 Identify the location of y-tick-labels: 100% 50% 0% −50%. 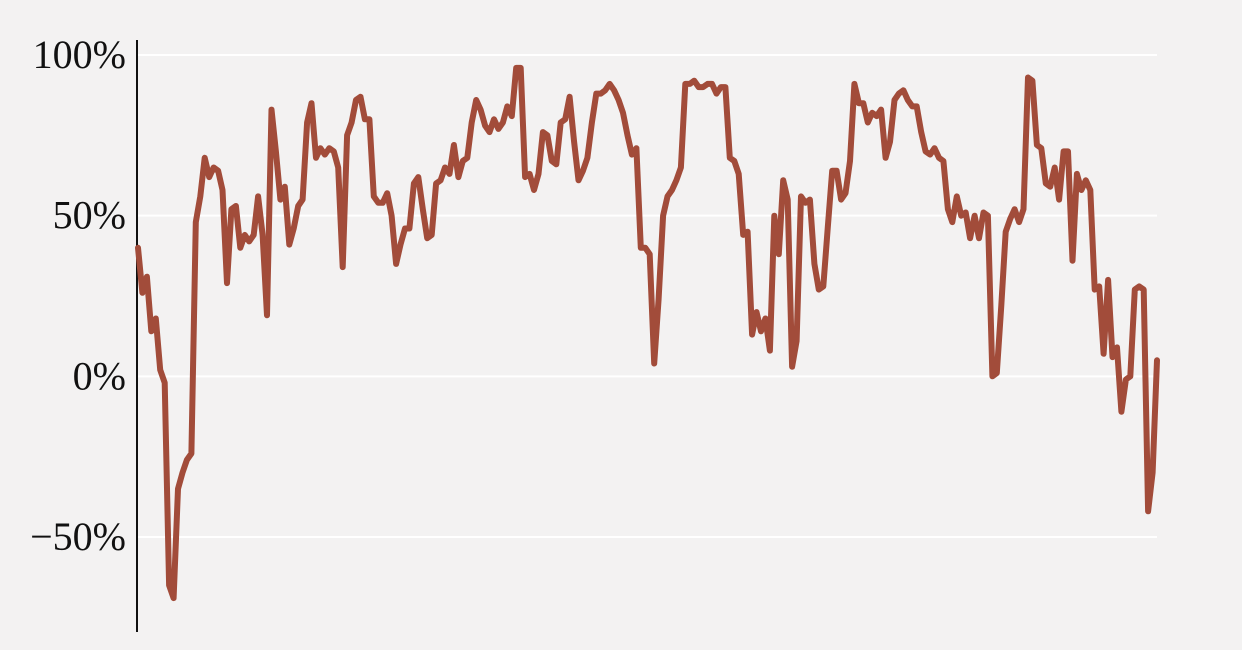
(78, 295).